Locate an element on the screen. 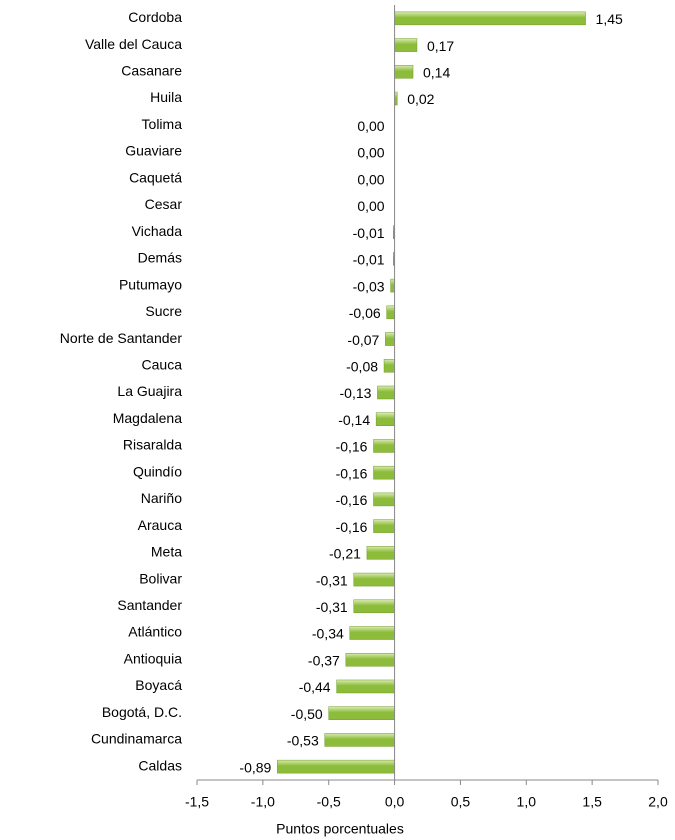 The width and height of the screenshot is (675, 840). value-label: -0,89 is located at coordinates (255, 767).